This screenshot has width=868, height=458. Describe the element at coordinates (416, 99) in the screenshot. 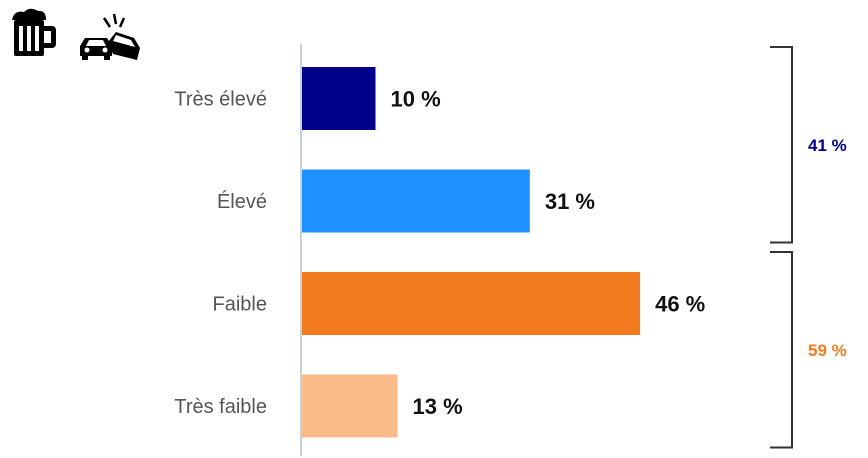

I see `value-label: 10 %` at that location.